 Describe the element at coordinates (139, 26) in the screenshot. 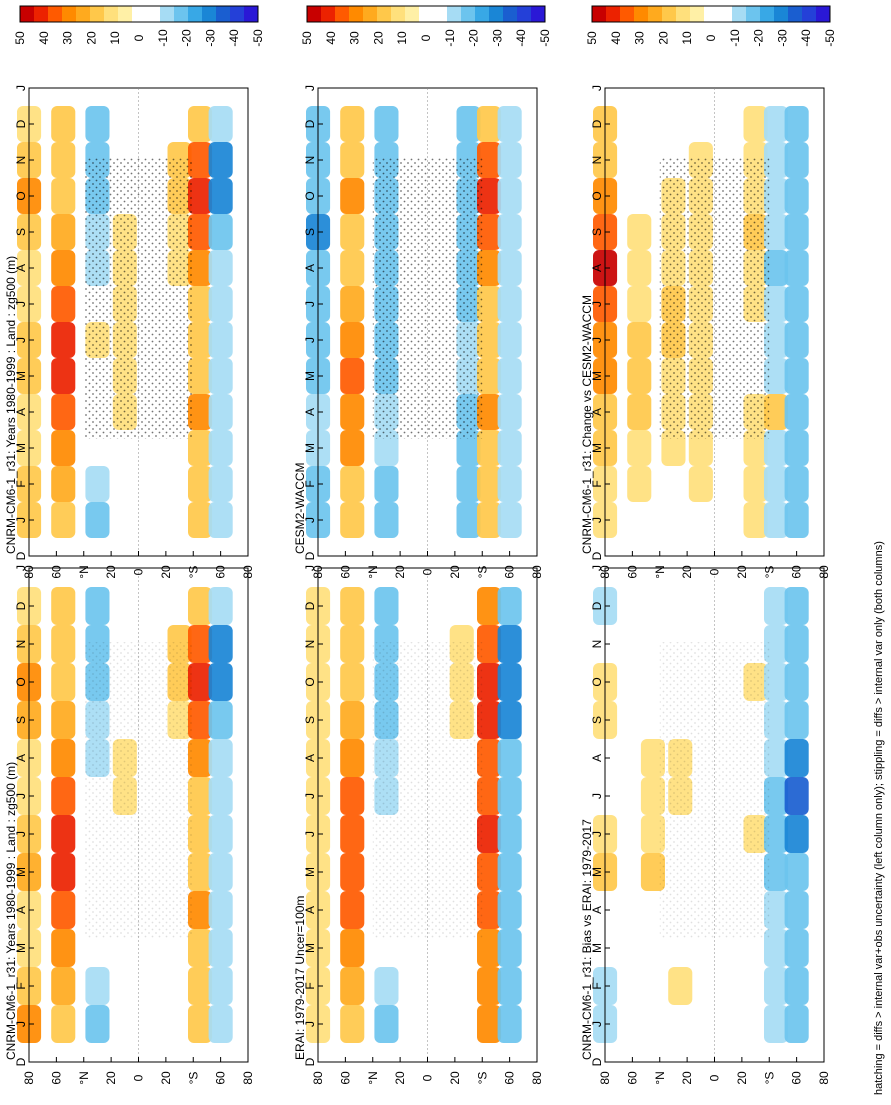

I see `colorbar: 50 40 30 20 10 0 -10 -20 -30 -40 -50` at that location.